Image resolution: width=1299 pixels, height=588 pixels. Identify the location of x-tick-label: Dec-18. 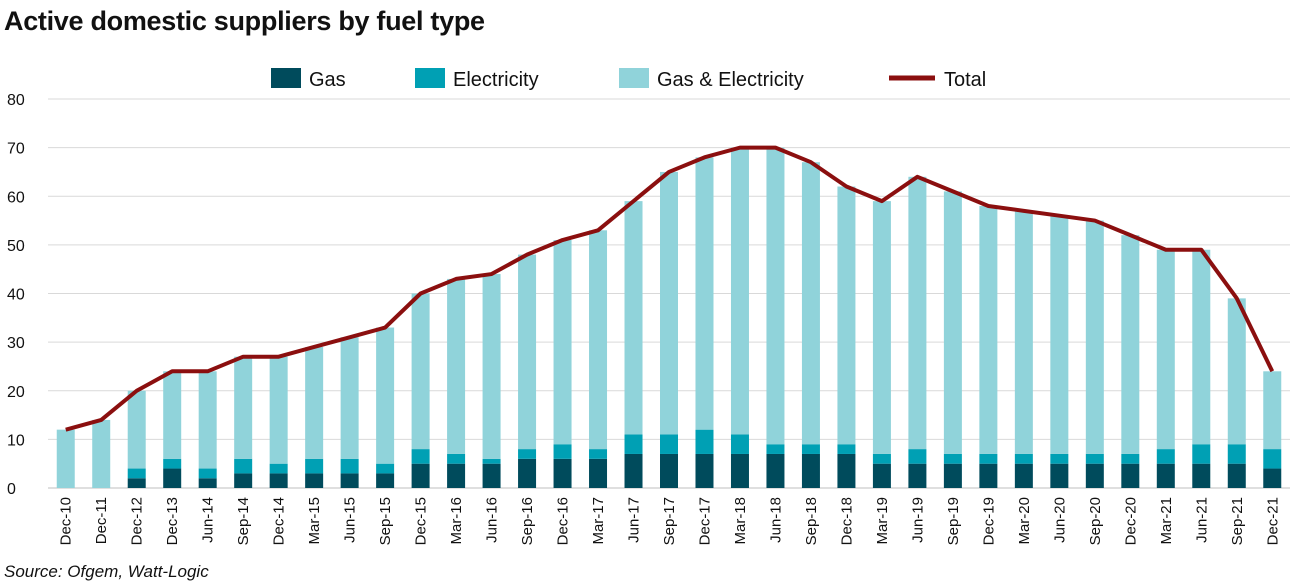
(846, 521).